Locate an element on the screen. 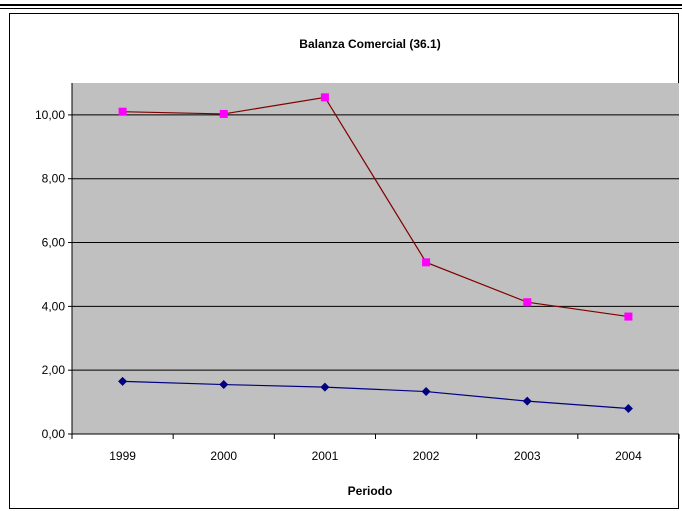 The height and width of the screenshot is (511, 682). y-tick-label: 8,00 is located at coordinates (54, 179).